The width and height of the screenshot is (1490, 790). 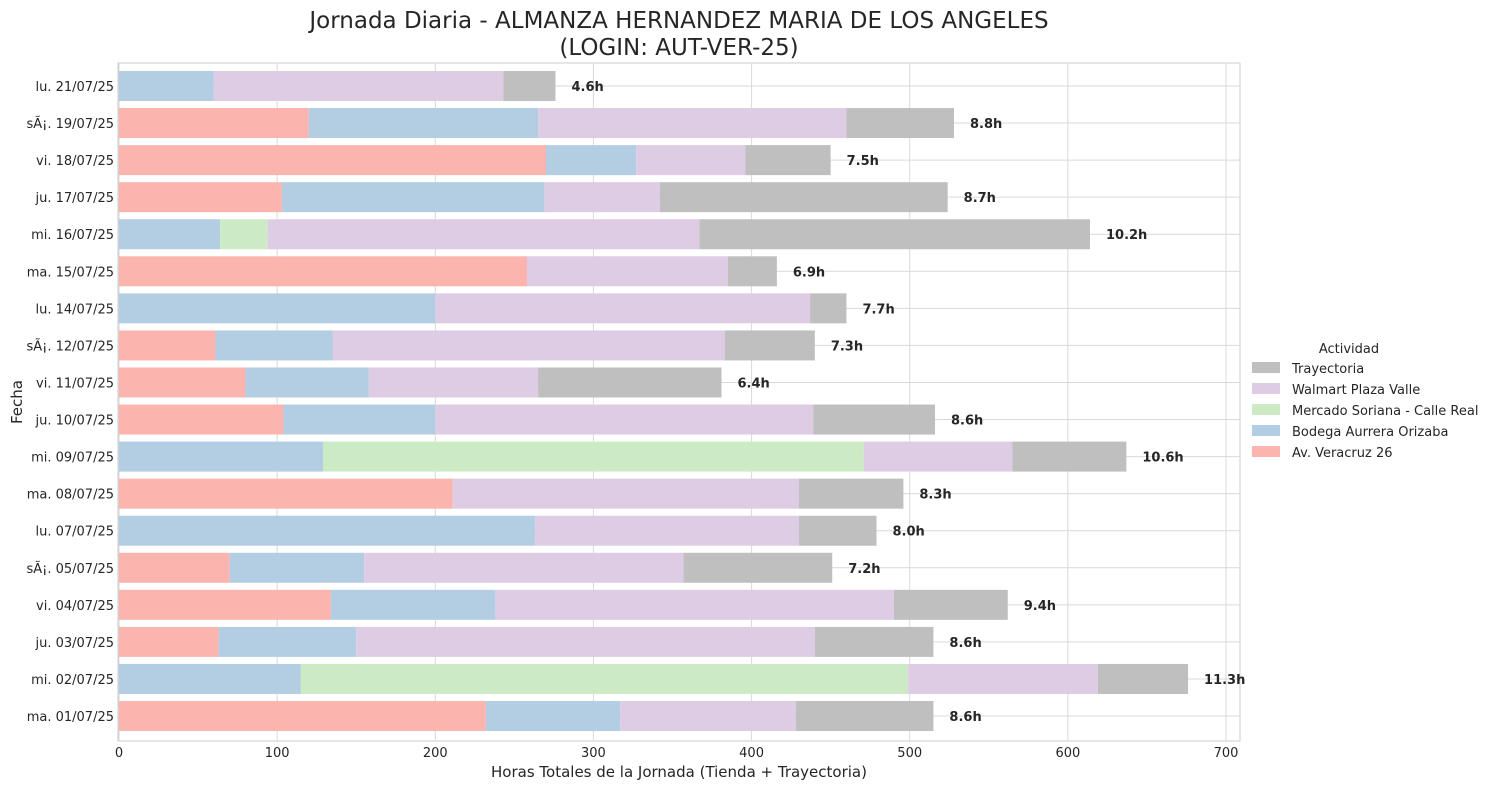 I want to click on x-tick-label: 500, so click(x=909, y=753).